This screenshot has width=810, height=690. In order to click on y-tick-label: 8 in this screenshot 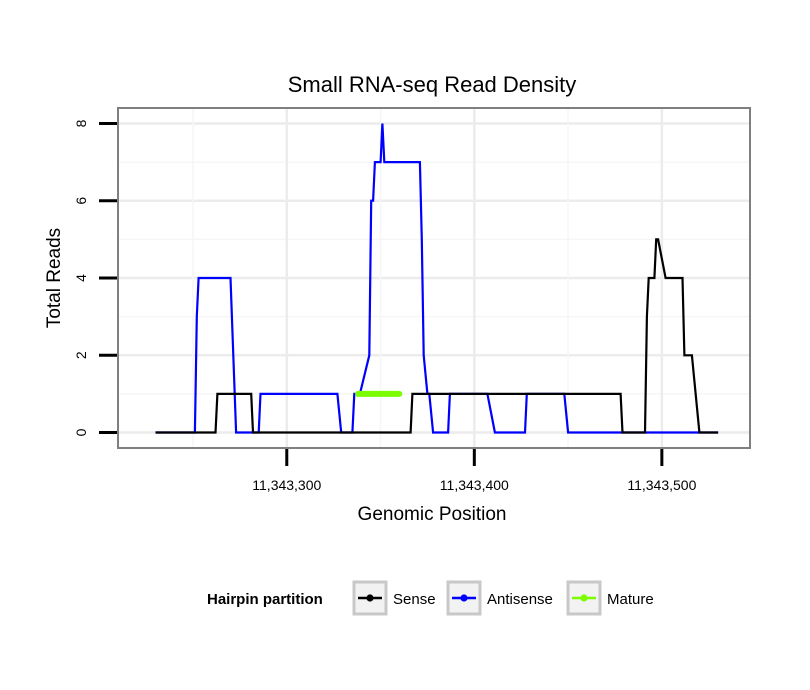, I will do `click(81, 123)`.